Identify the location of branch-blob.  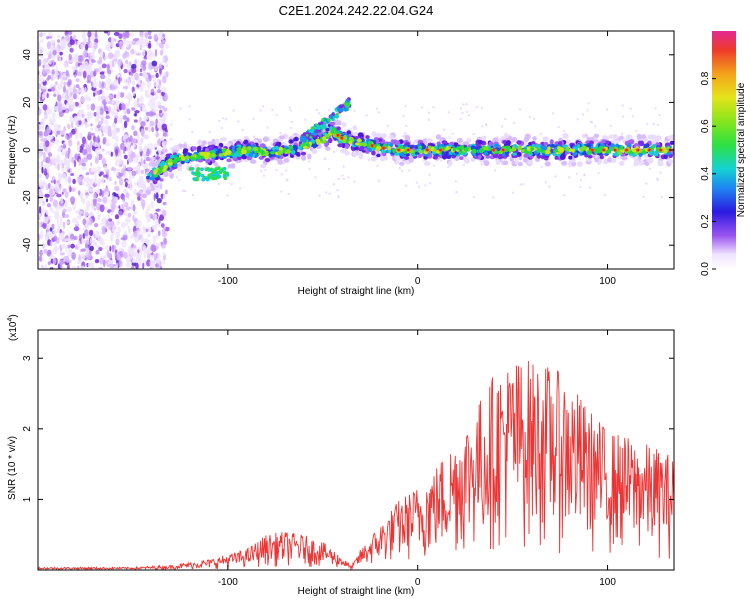
(322, 123).